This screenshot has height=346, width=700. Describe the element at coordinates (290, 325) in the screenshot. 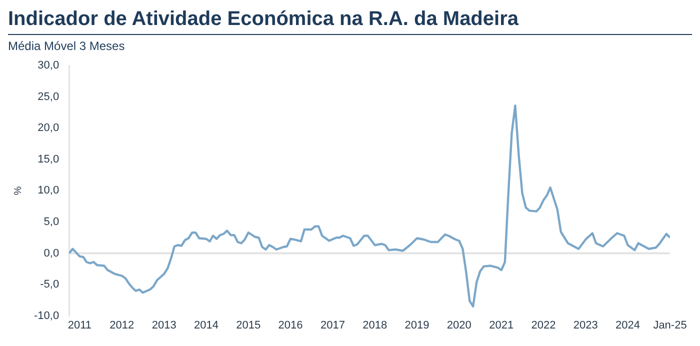

I see `x-tick-label: 2016` at that location.